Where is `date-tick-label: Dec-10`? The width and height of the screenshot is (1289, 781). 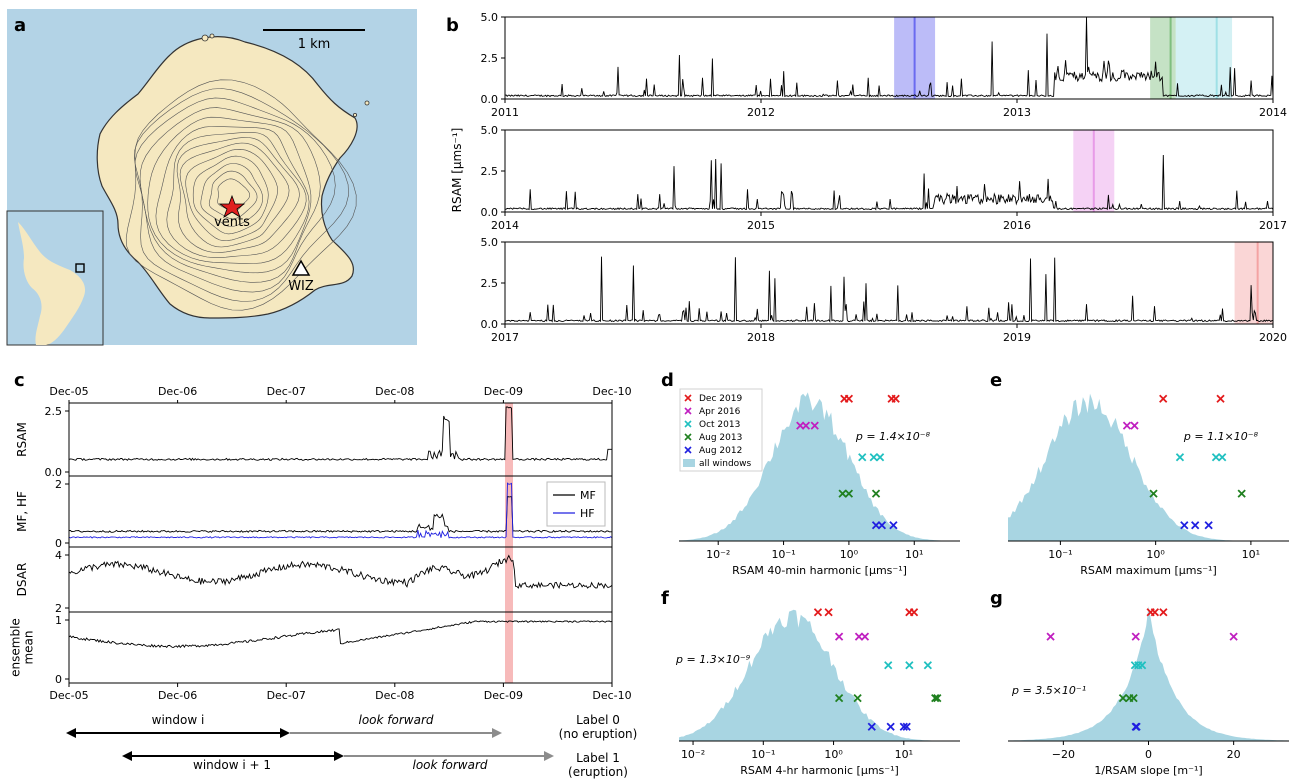 date-tick-label: Dec-10 is located at coordinates (611, 391).